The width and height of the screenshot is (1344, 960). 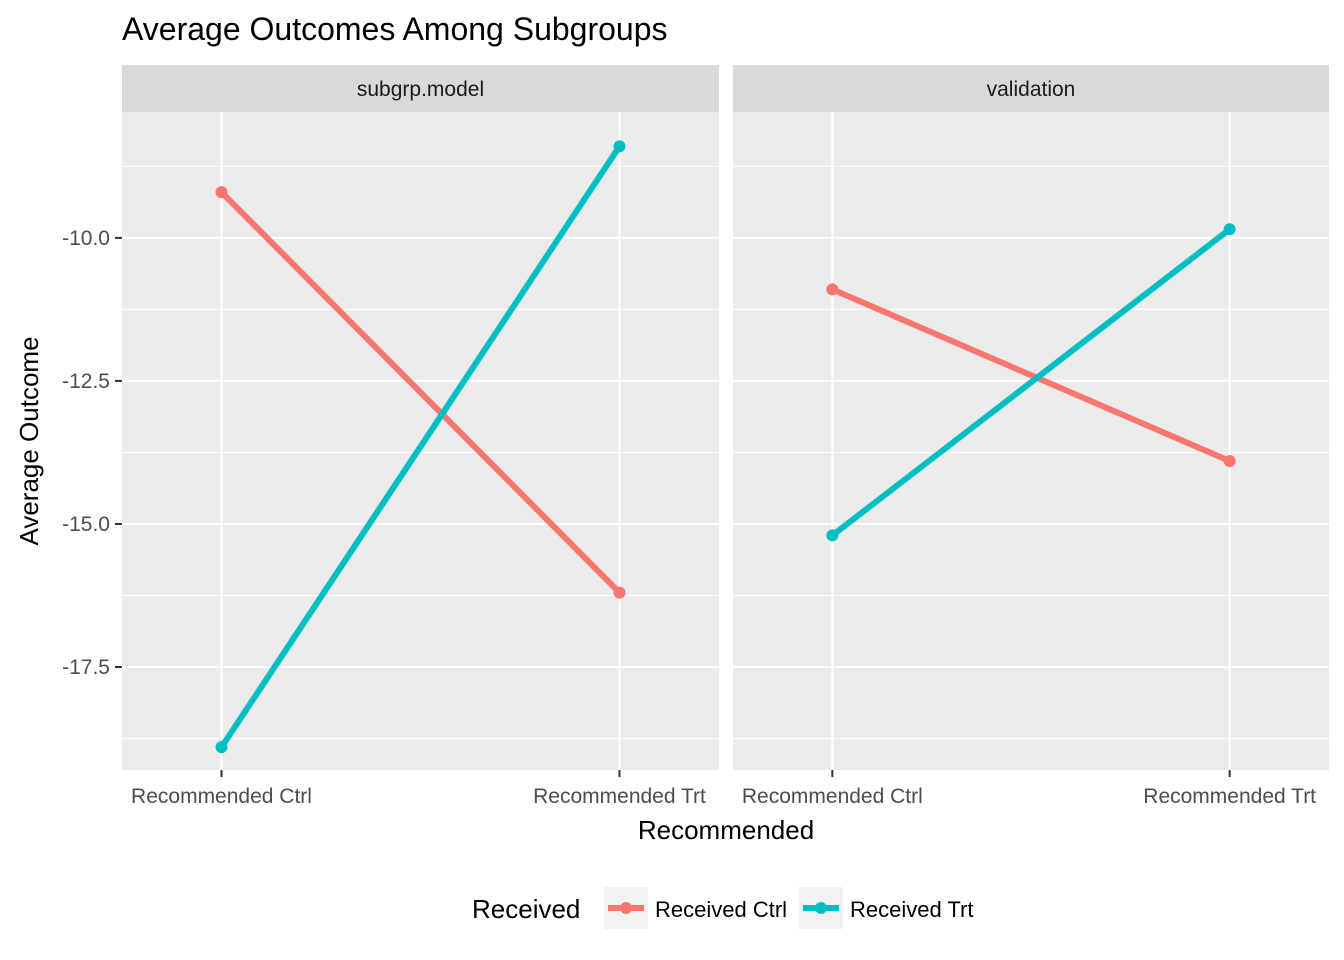 I want to click on legend: Received Received Ctrl Received Trt, so click(x=723, y=908).